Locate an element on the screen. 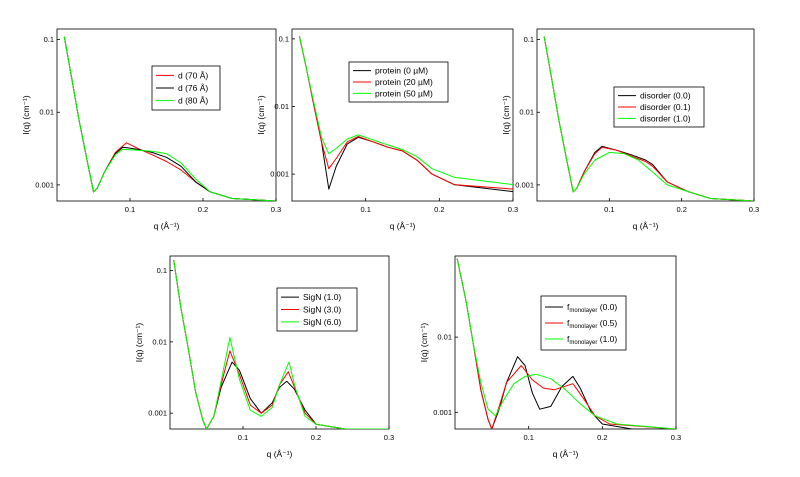 The image size is (800, 477). legend-label-3: disorder (1.0) is located at coordinates (665, 118).